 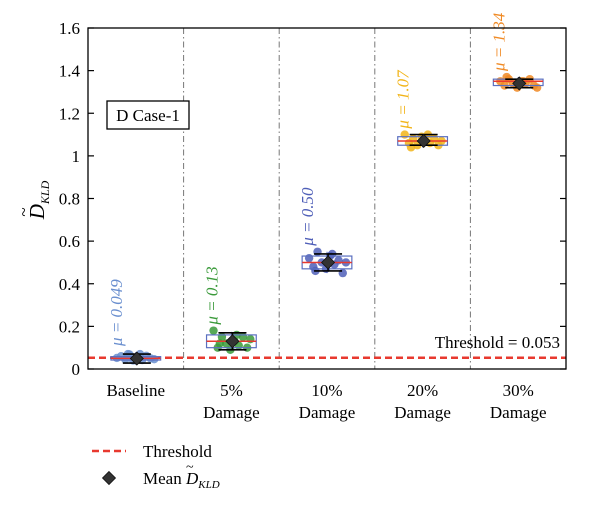 I want to click on legend-mean-word: Mean, so click(x=164, y=478).